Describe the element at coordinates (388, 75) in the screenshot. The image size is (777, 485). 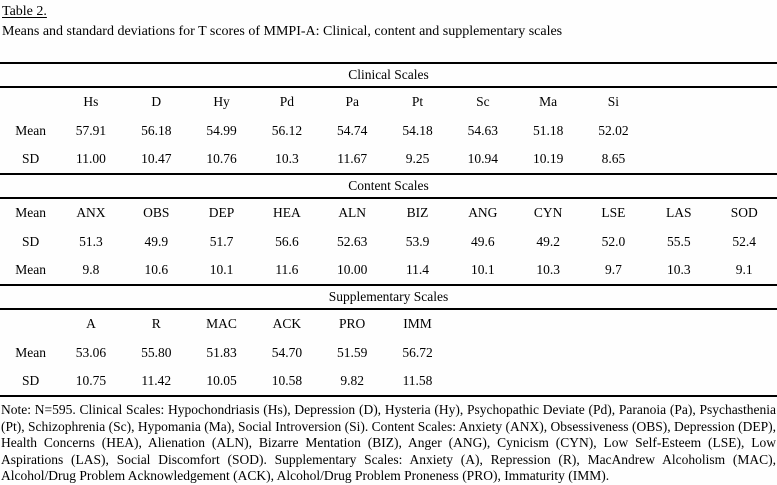
I see `section-title: Clinical Scales` at that location.